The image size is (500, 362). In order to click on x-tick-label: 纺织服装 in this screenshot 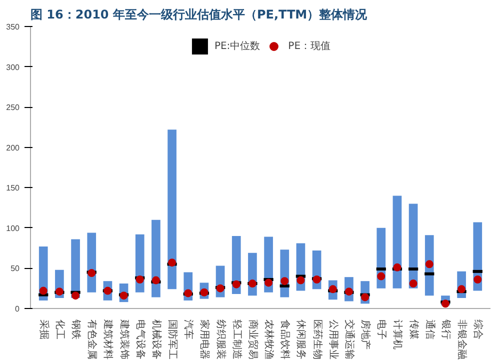, I will do `click(220, 340)`.